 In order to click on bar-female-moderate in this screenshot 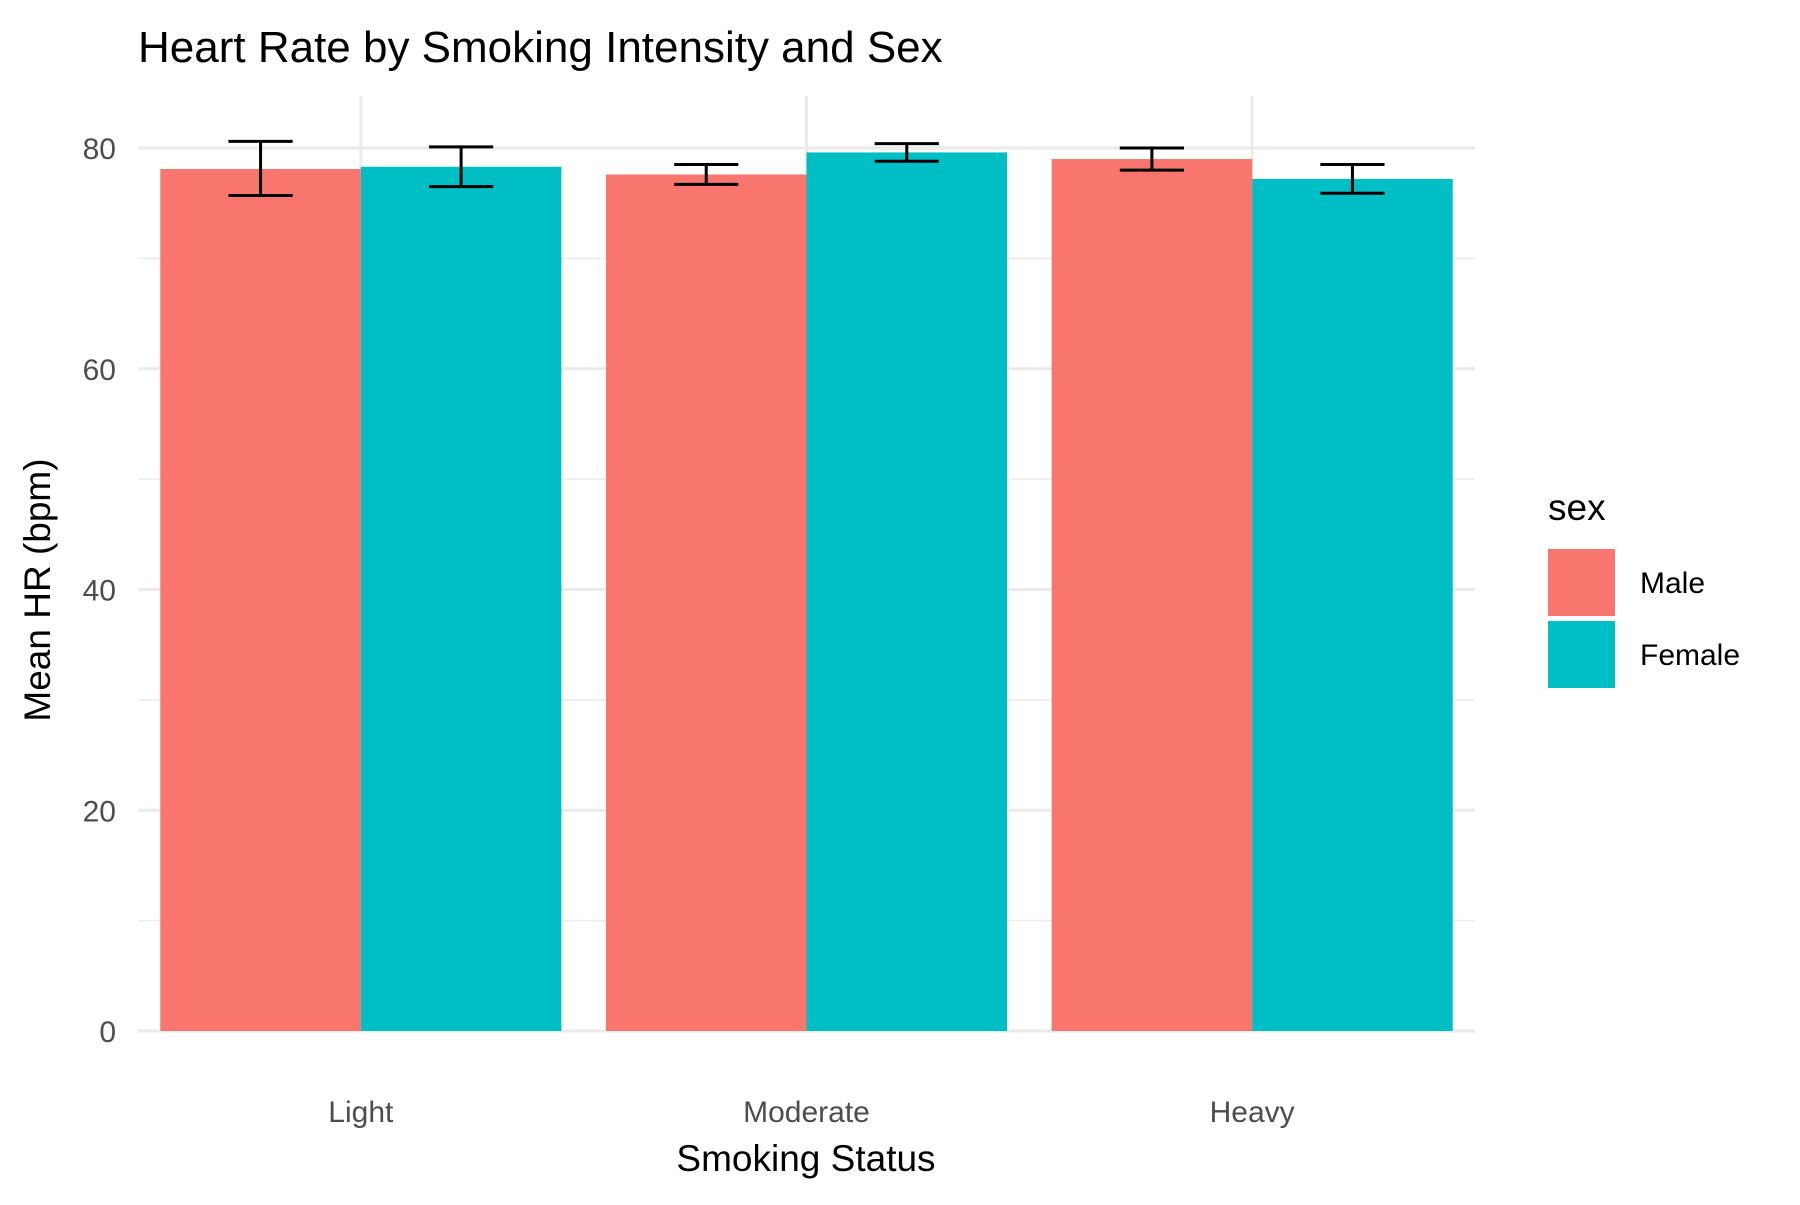, I will do `click(907, 592)`.